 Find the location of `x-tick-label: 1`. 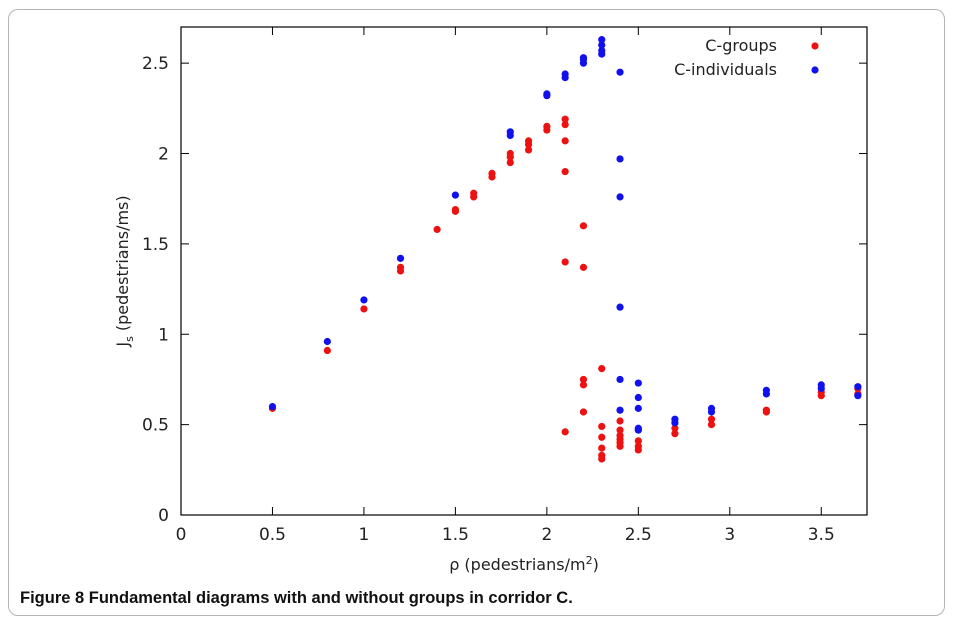

x-tick-label: 1 is located at coordinates (364, 535).